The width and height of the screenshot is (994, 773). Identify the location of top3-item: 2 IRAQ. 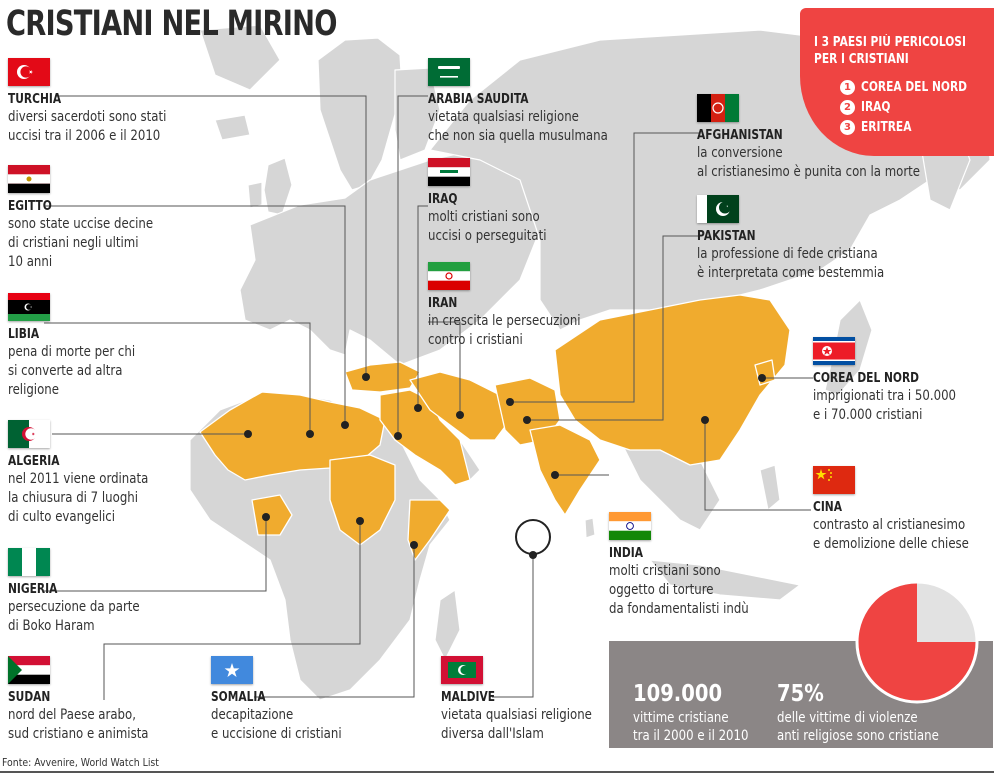
(868, 107).